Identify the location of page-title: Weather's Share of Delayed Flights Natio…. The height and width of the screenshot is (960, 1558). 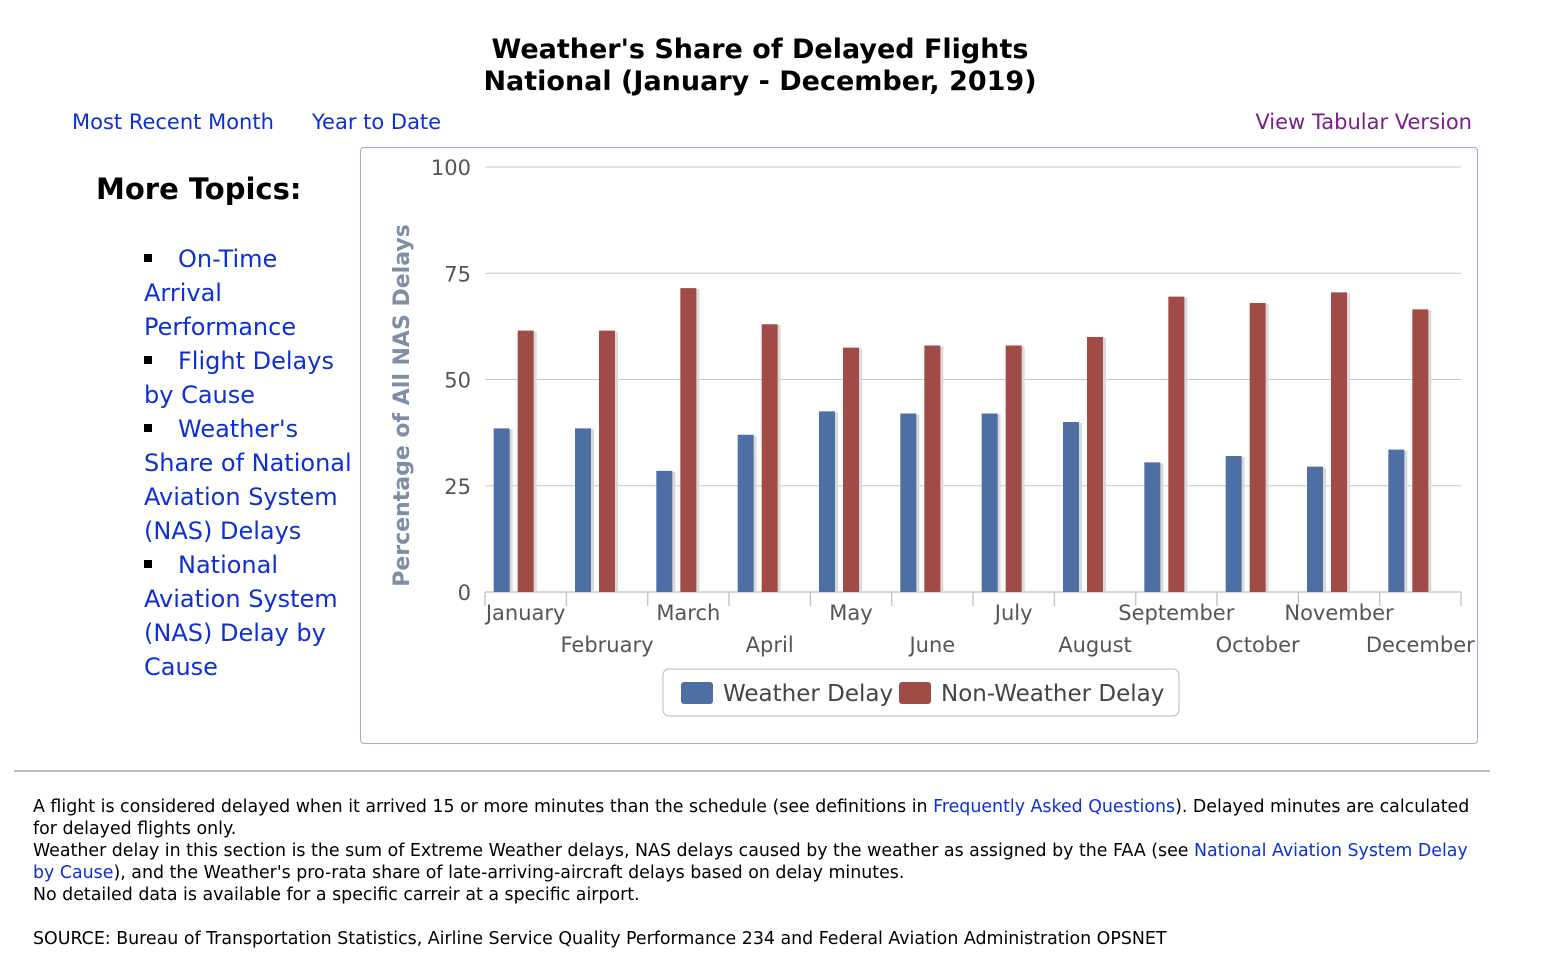
(760, 66).